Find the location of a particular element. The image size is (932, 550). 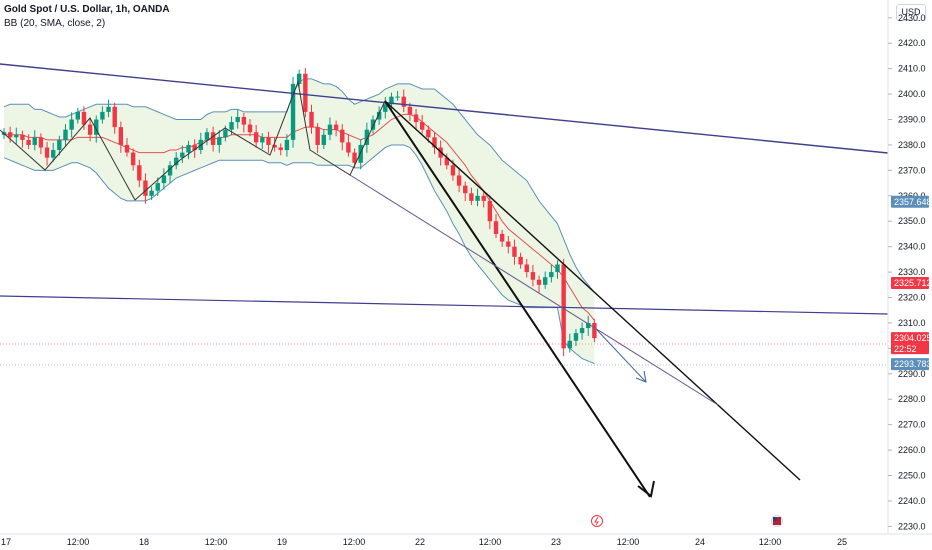

time-tick-label: 19 is located at coordinates (282, 542).